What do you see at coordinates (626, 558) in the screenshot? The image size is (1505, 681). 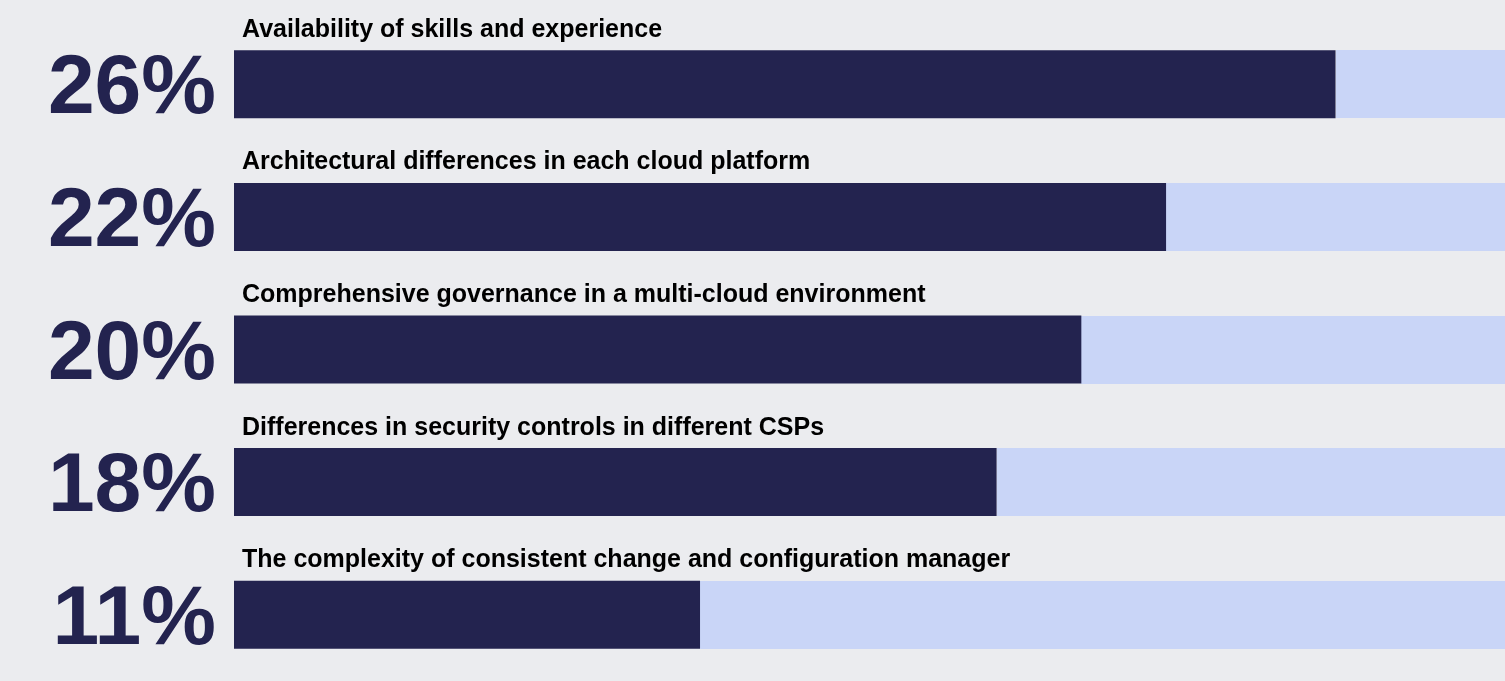 I see `y-tick-label: The complexity of consistent change and configuration manager` at bounding box center [626, 558].